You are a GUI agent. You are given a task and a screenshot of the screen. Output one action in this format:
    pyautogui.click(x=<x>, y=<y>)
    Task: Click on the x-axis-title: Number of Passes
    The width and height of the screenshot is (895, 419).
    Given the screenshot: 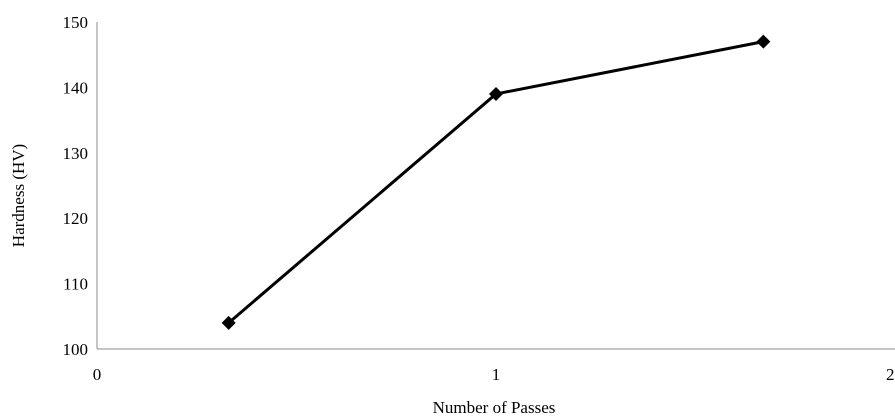 What is the action you would take?
    pyautogui.click(x=494, y=407)
    